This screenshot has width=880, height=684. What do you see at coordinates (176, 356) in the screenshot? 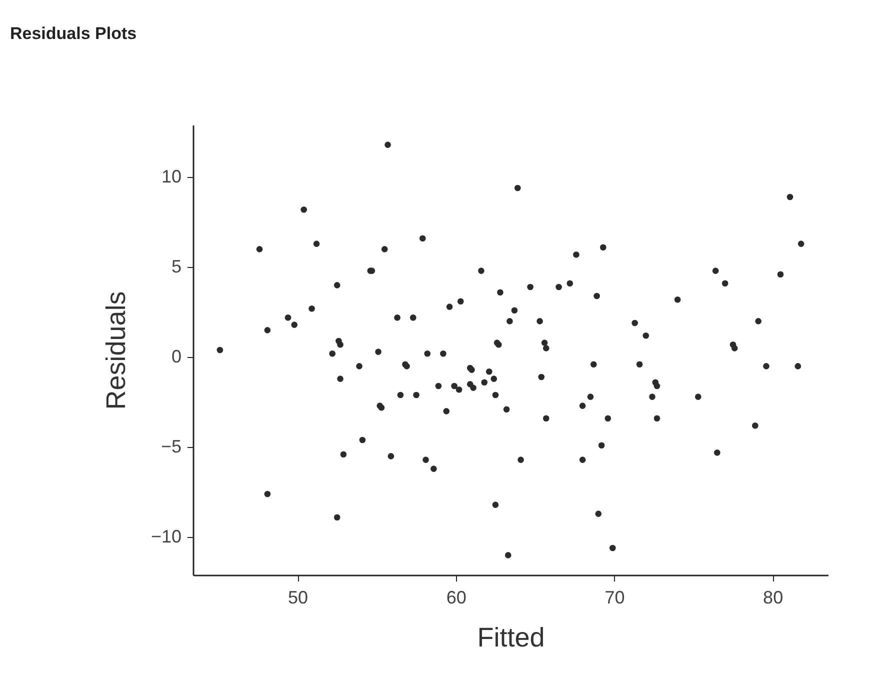
I see `y-tick-label: 0` at bounding box center [176, 356].